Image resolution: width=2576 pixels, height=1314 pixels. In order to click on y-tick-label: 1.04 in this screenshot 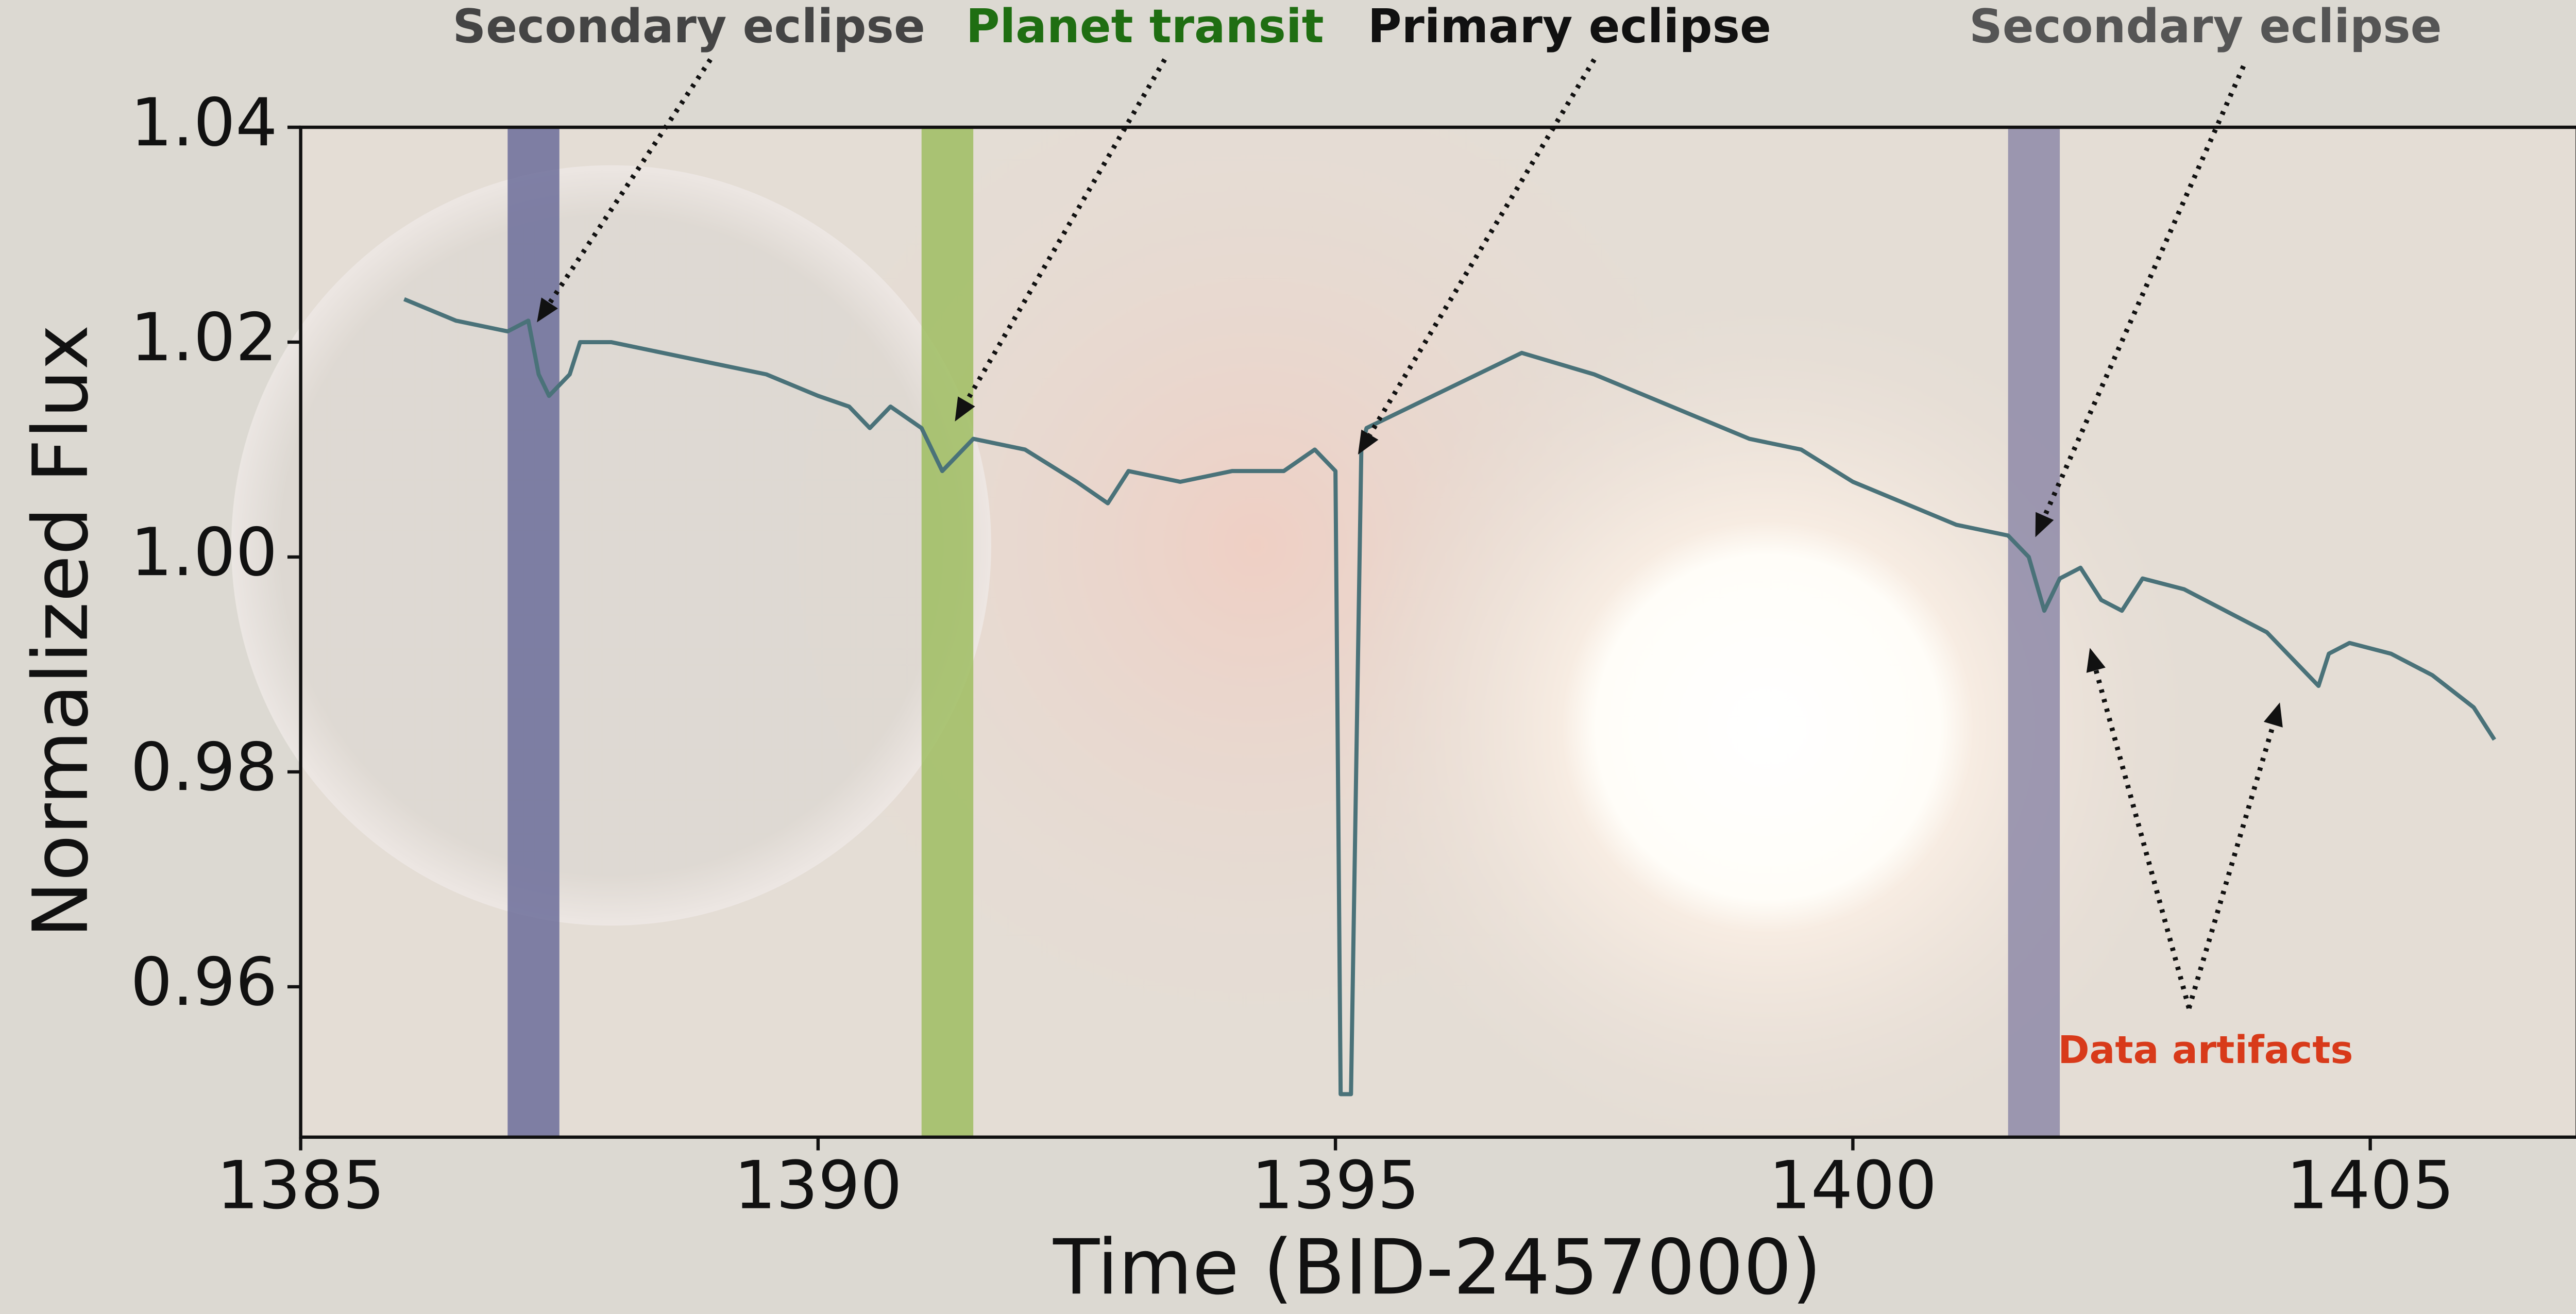, I will do `click(204, 123)`.